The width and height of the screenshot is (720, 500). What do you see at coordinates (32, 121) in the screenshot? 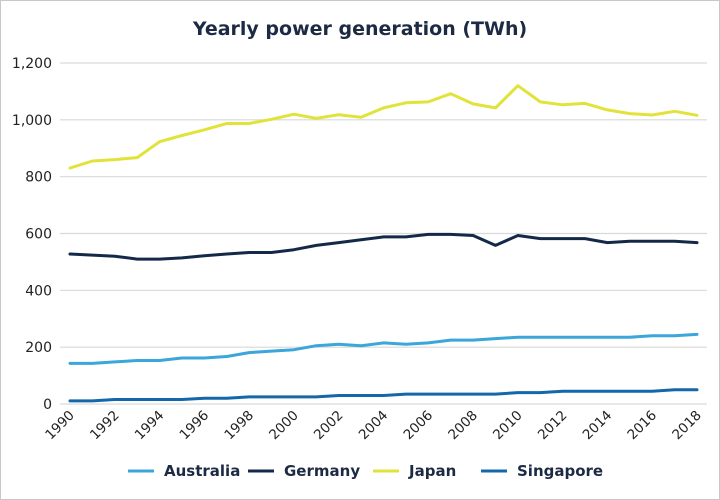
I see `y-tick-label: 1,000` at bounding box center [32, 121].